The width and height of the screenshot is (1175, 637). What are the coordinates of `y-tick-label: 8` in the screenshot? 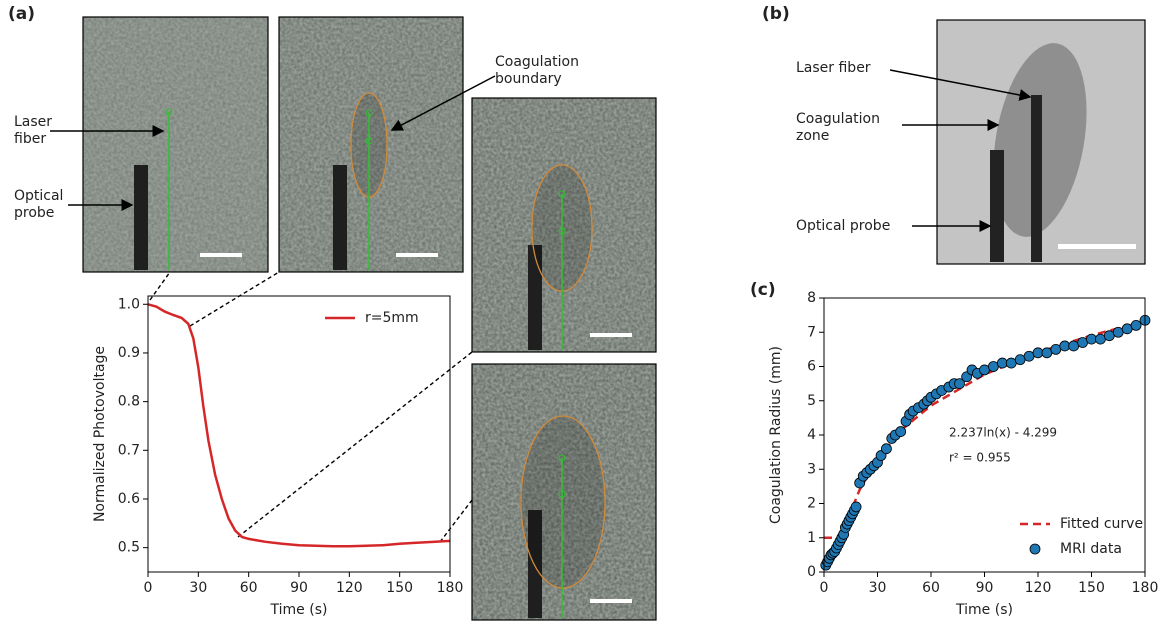 It's located at (811, 298).